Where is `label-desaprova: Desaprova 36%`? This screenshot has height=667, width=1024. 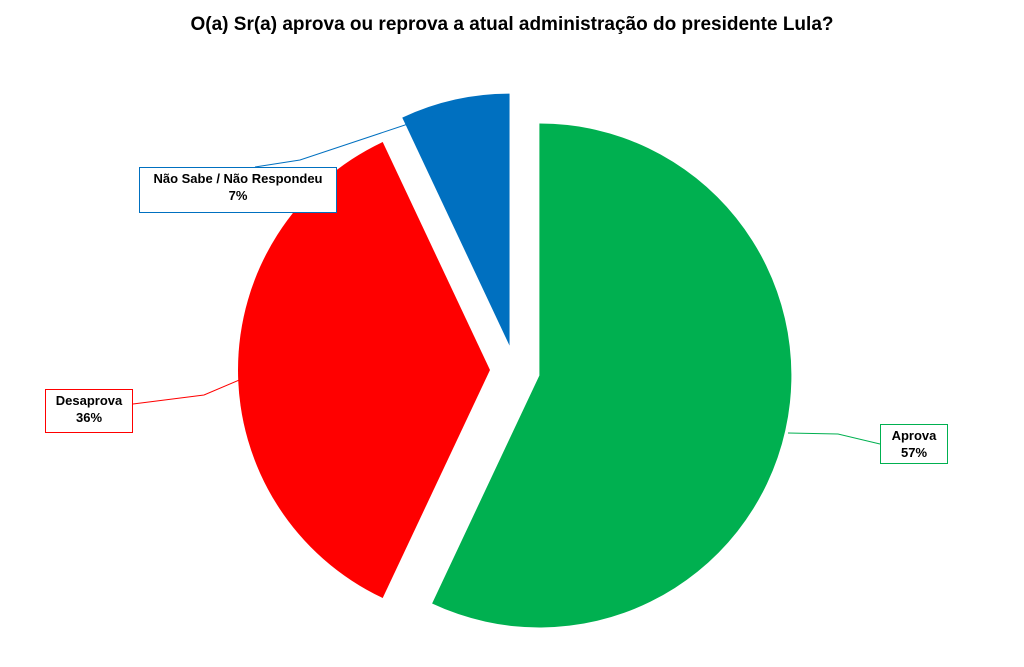 label-desaprova: Desaprova 36% is located at coordinates (89, 411).